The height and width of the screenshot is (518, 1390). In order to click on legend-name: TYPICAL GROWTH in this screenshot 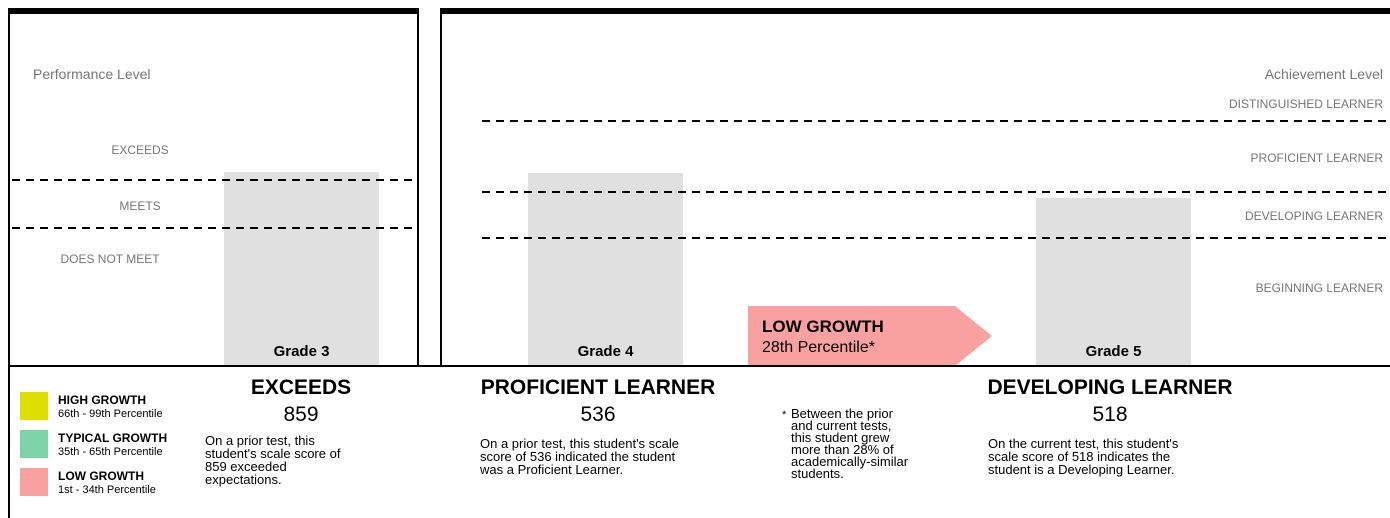, I will do `click(113, 438)`.